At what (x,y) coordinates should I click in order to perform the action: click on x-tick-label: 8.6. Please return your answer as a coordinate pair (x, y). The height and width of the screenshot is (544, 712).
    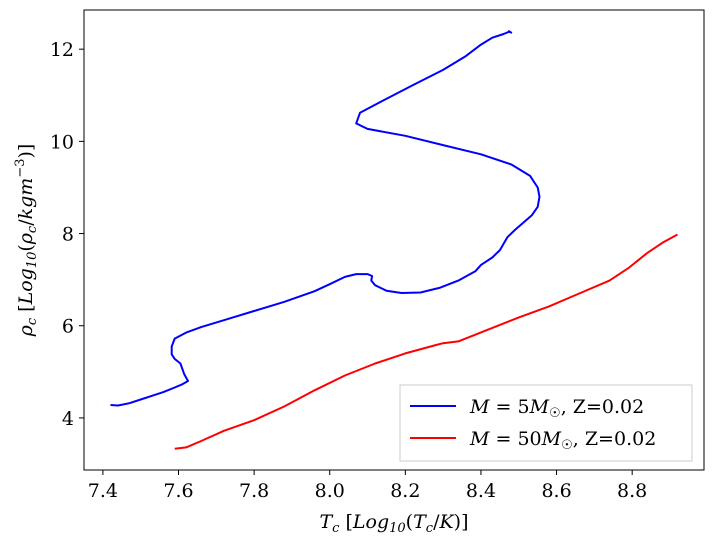
    Looking at the image, I should click on (556, 491).